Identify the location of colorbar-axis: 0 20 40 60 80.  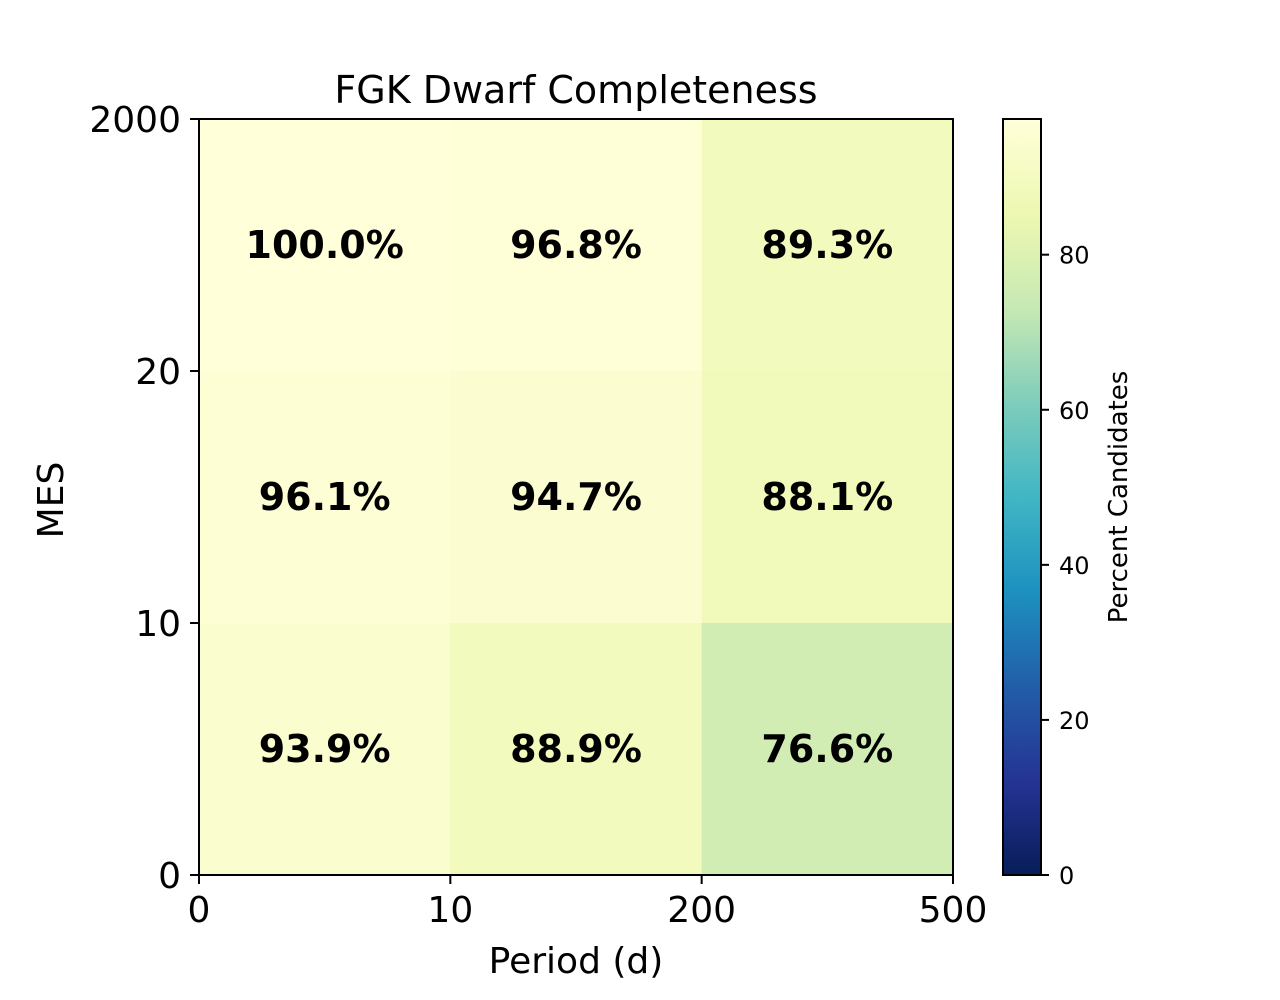
(1065, 566).